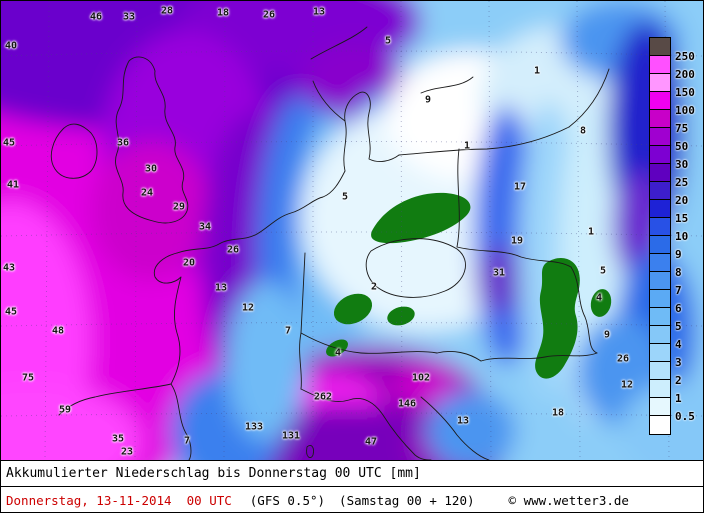 The height and width of the screenshot is (513, 704). I want to click on legend-entry: 200, so click(676, 68).